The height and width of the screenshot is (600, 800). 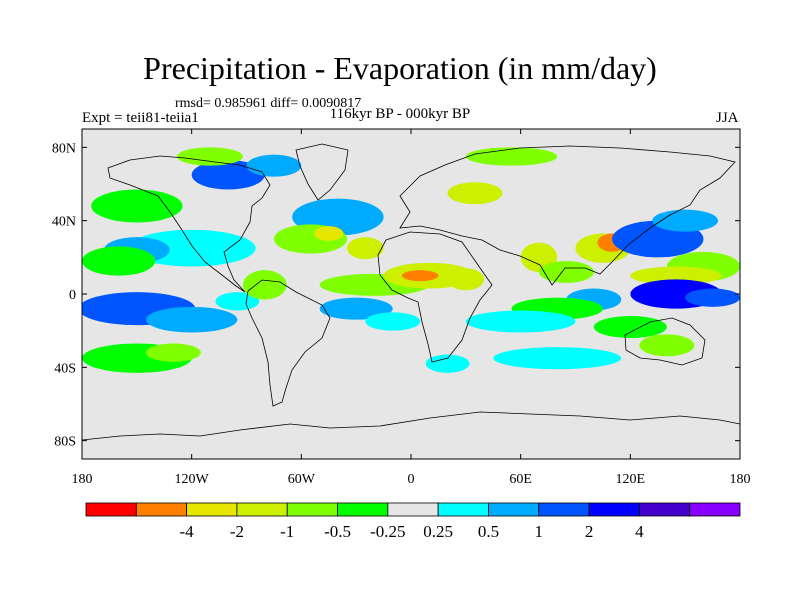 I want to click on experiment-label: Expt = teii81-teiia1, so click(x=140, y=118).